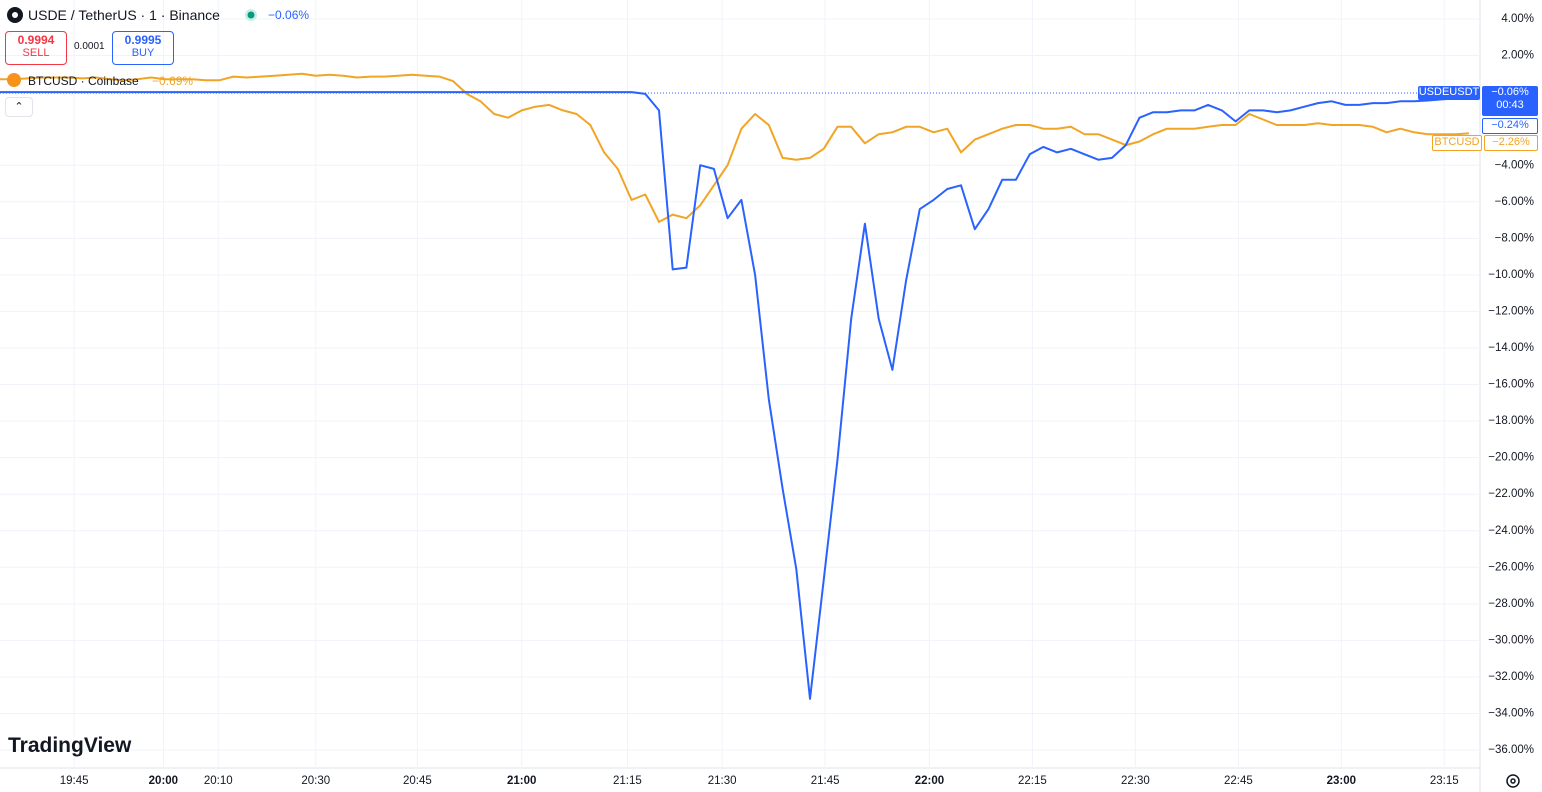 The width and height of the screenshot is (1542, 792). What do you see at coordinates (1514, 202) in the screenshot?
I see `y-tick-label: −6.00%` at bounding box center [1514, 202].